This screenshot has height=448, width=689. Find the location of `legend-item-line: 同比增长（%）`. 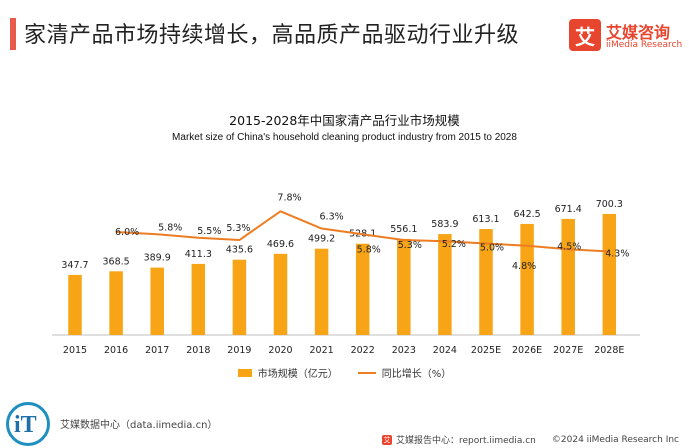

legend-item-line: 同比增长（%） is located at coordinates (404, 372).